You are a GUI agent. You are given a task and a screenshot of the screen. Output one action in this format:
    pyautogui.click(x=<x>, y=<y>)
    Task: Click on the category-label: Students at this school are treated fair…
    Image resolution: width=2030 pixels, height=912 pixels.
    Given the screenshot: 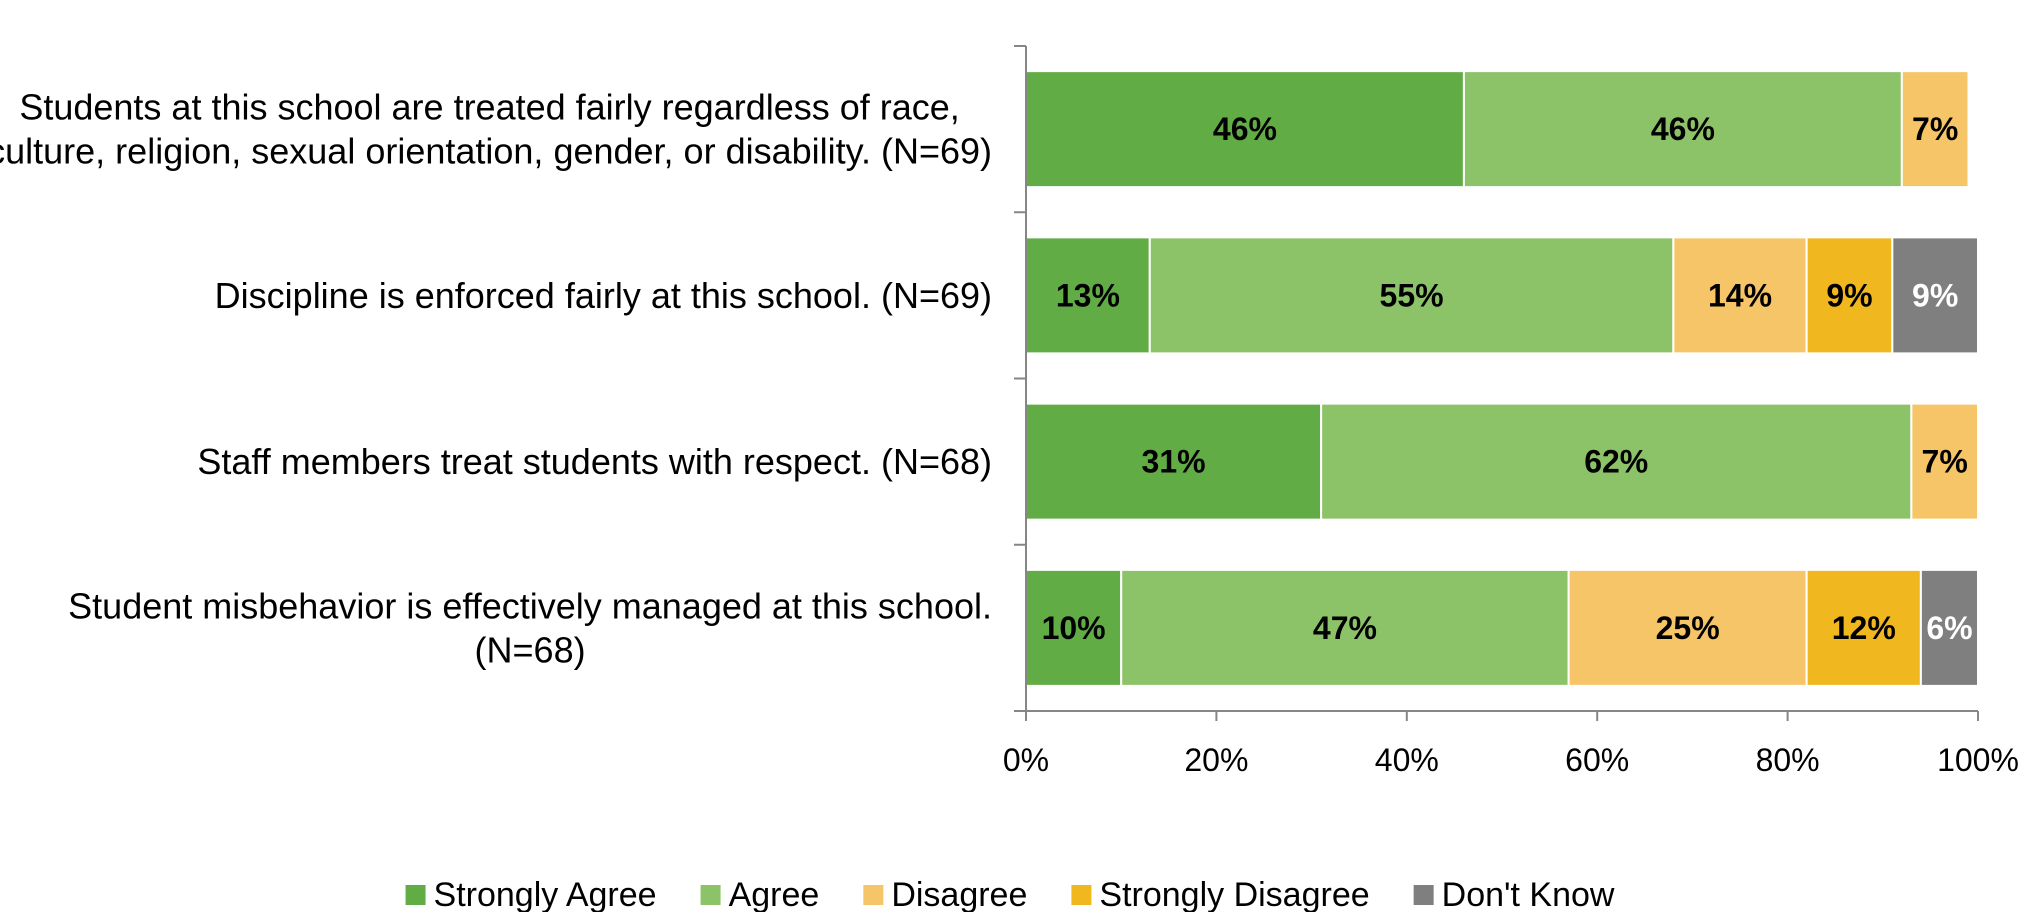 What is the action you would take?
    pyautogui.click(x=496, y=129)
    